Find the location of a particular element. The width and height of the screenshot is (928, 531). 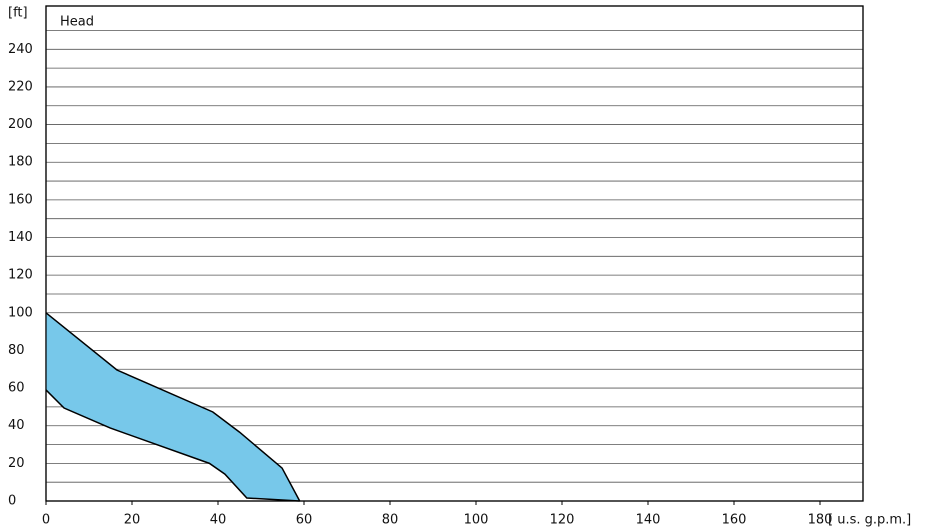

y-tick-label: 0 is located at coordinates (12, 501).